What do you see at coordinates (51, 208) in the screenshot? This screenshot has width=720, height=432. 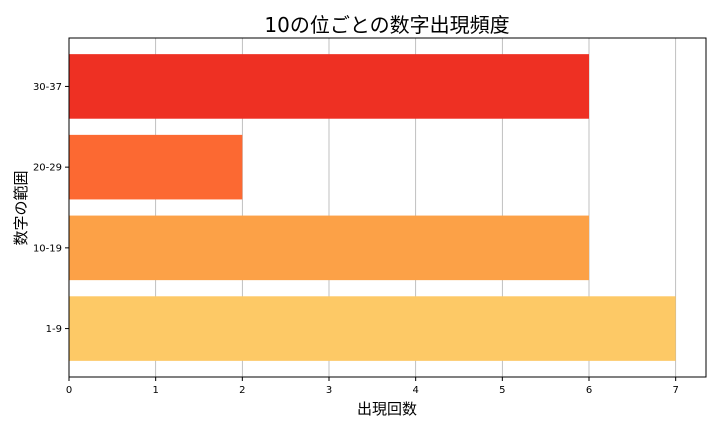 I see `y-ticks: 1-9 10-19 20-29 30-37` at bounding box center [51, 208].